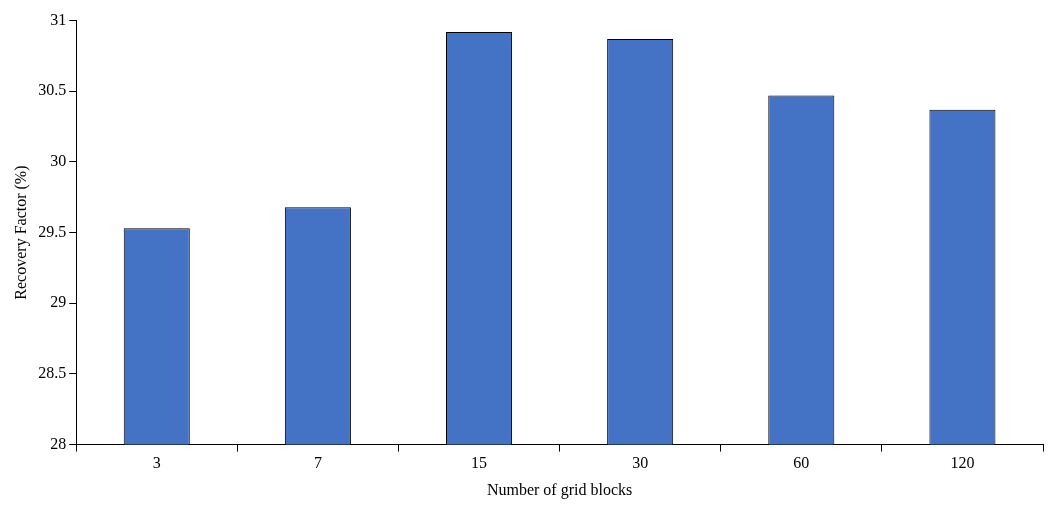 Image resolution: width=1055 pixels, height=512 pixels. What do you see at coordinates (20, 232) in the screenshot?
I see `y-axis-title: Recovery Factor (%)` at bounding box center [20, 232].